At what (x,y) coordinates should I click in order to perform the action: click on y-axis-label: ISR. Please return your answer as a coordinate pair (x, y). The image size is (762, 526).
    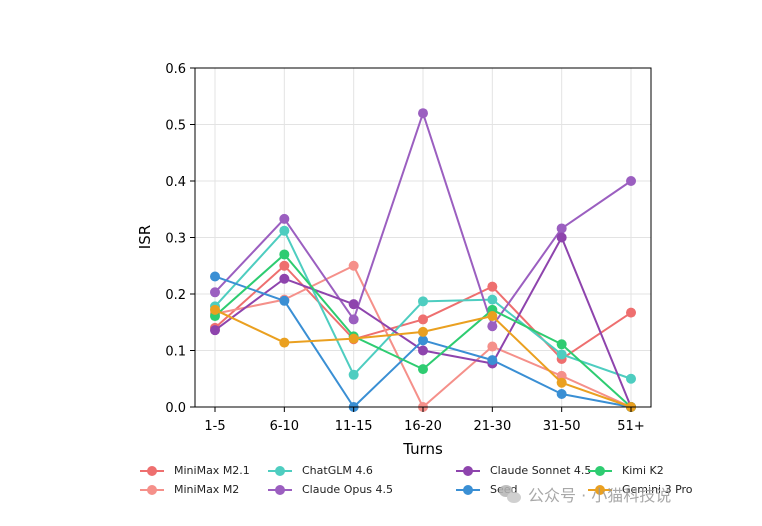
    Looking at the image, I should click on (145, 237).